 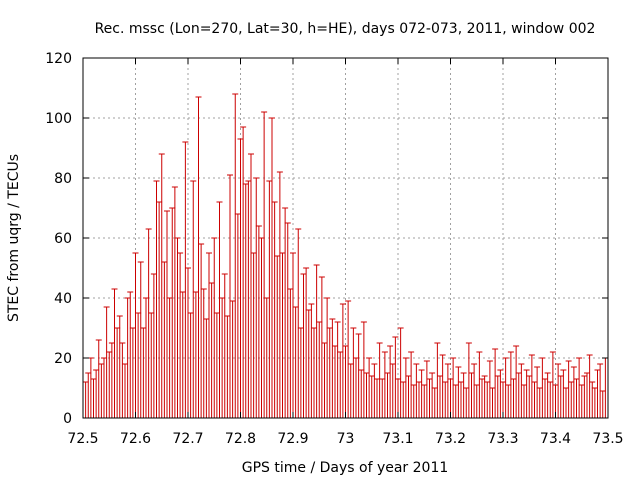 What do you see at coordinates (63, 239) in the screenshot?
I see `y-tick-label: 60` at bounding box center [63, 239].